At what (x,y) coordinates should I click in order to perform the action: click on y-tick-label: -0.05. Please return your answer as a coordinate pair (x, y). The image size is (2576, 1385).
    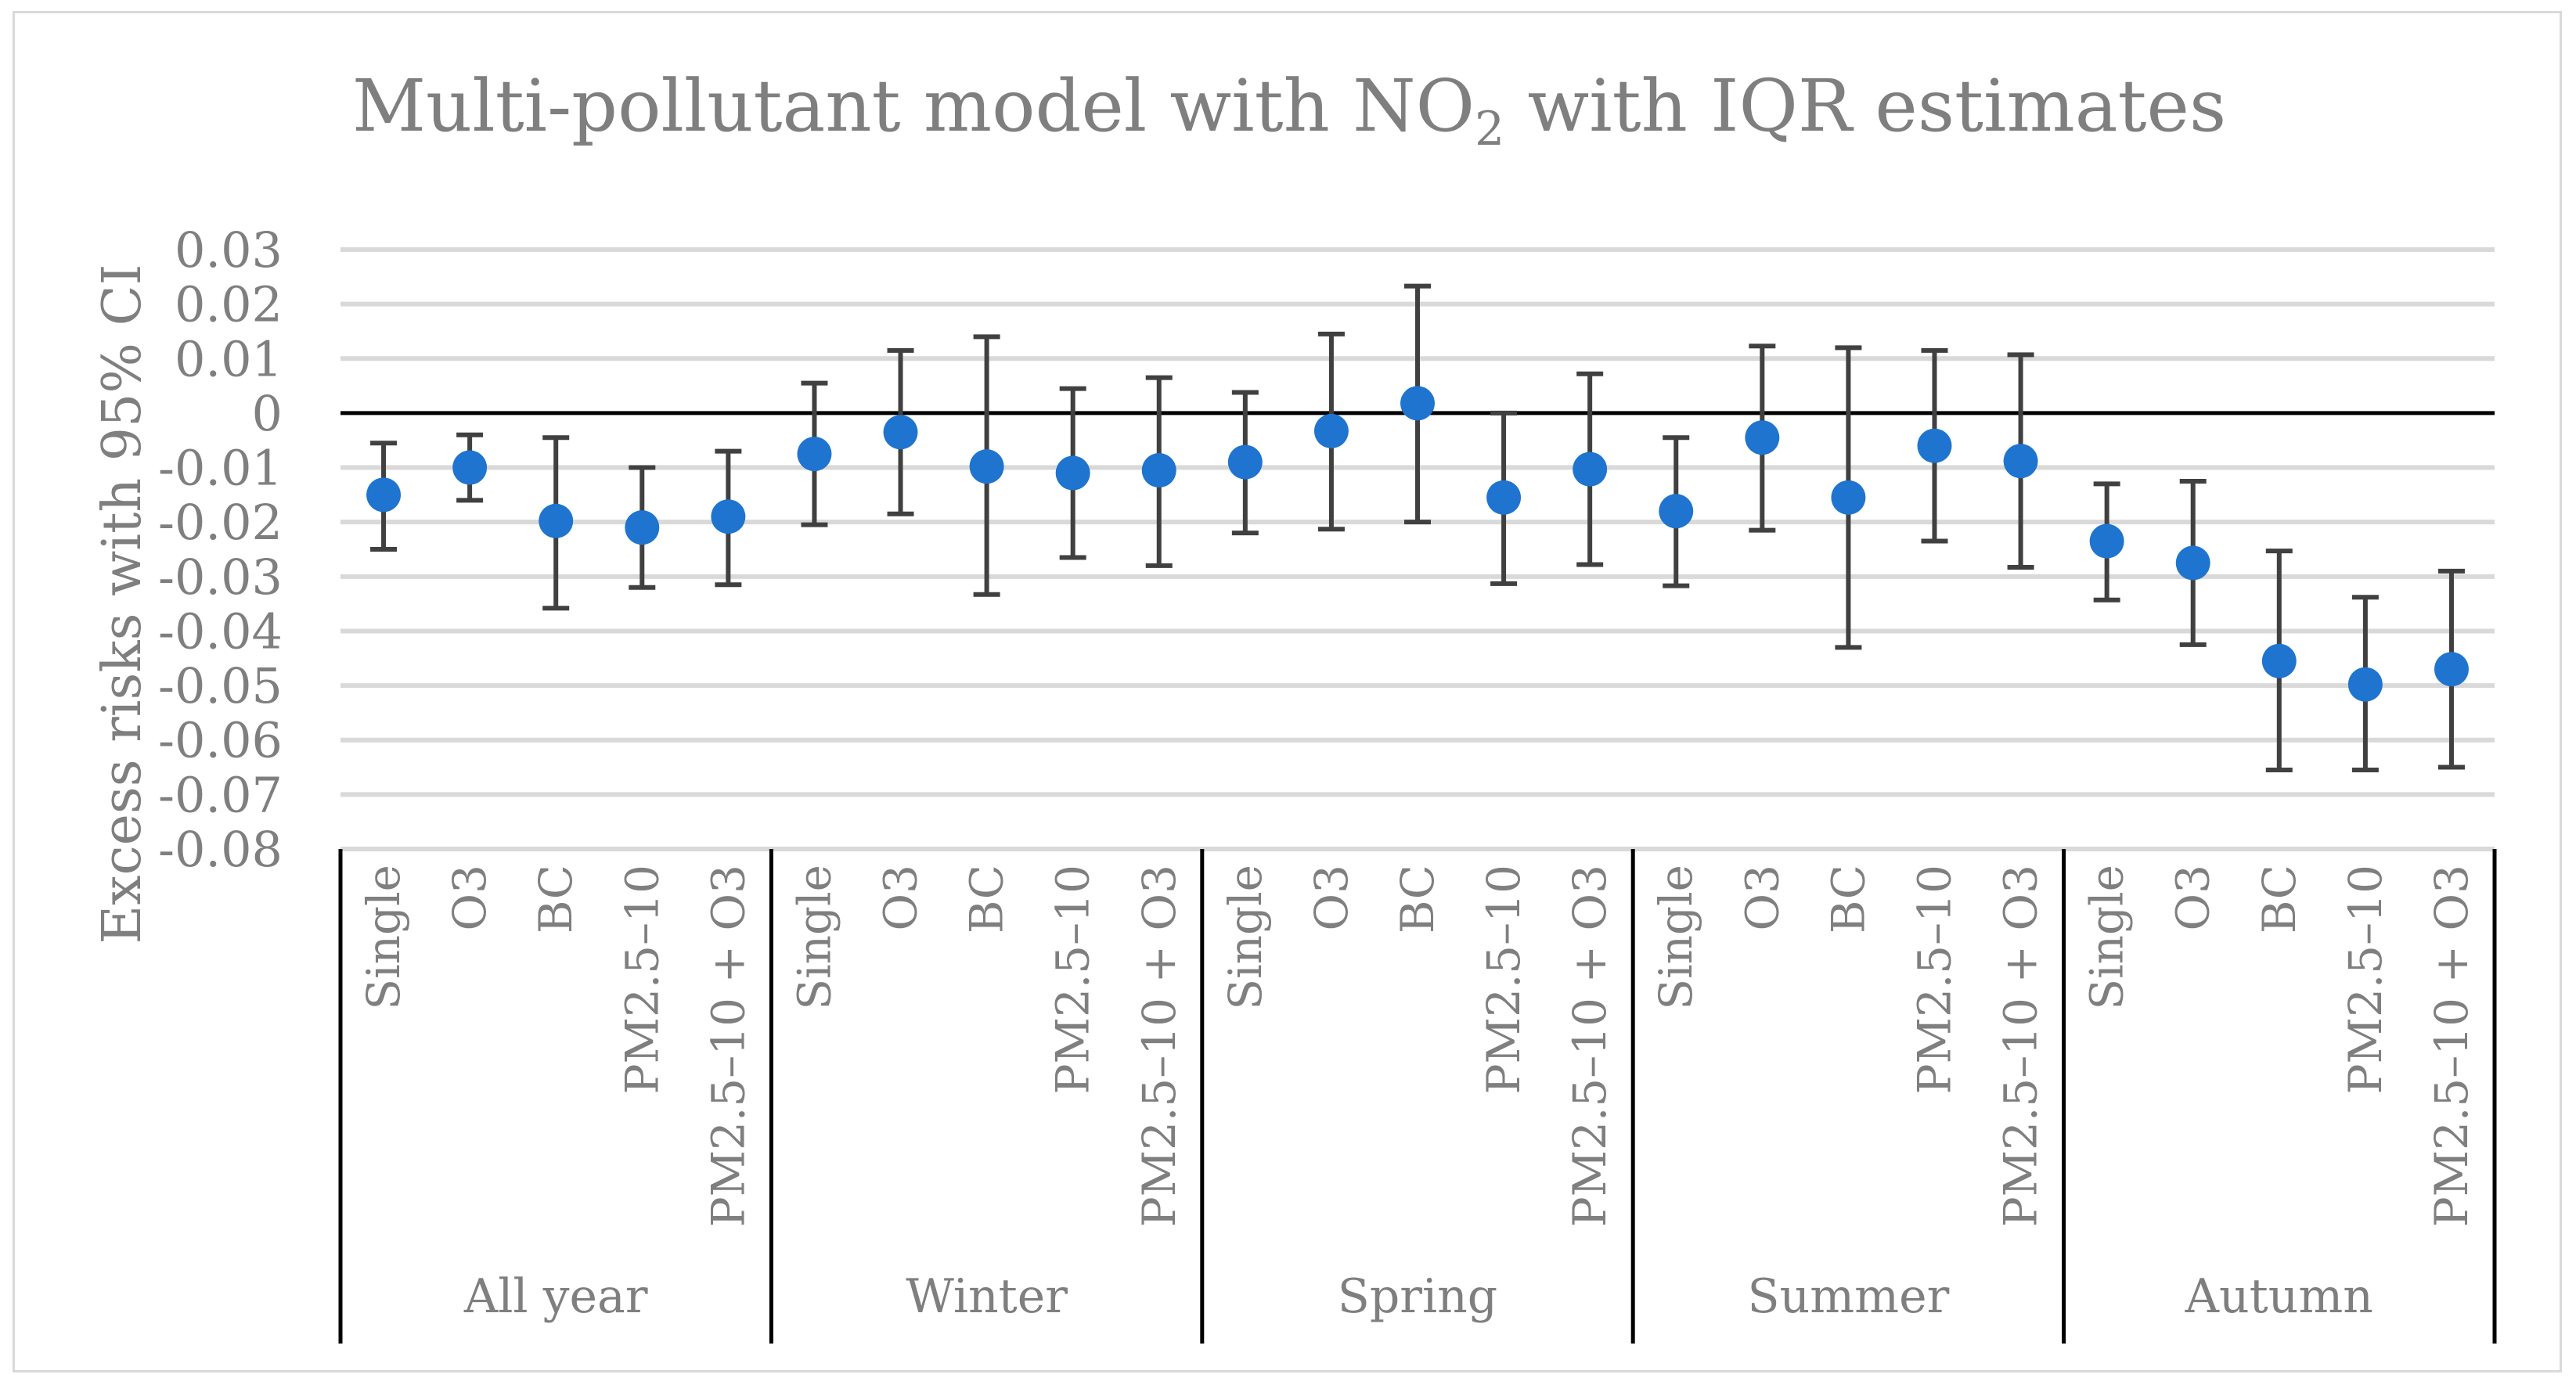
    Looking at the image, I should click on (220, 685).